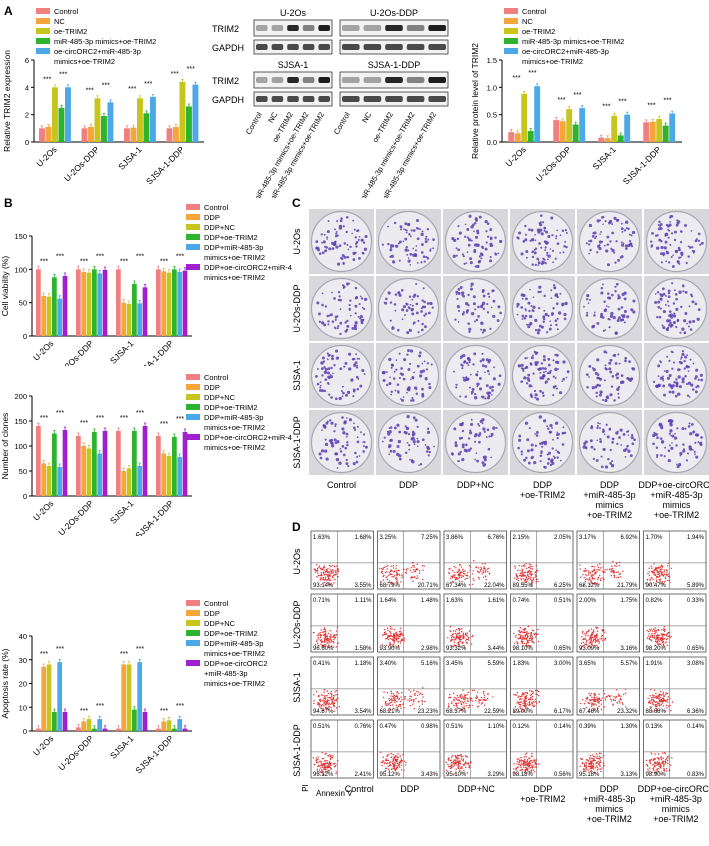 Image resolution: width=709 pixels, height=846 pixels. What do you see at coordinates (8, 11) in the screenshot?
I see `panel-letter-a: A` at bounding box center [8, 11].